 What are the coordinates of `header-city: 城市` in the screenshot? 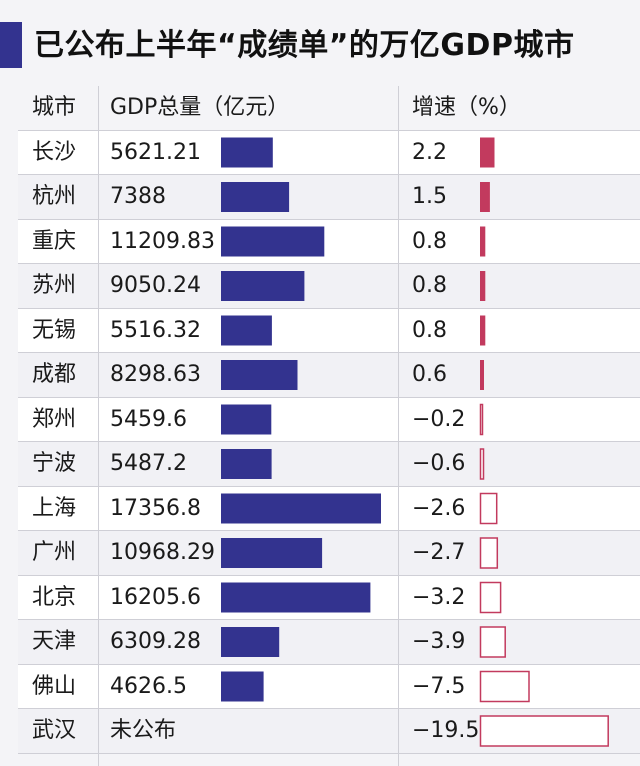 It's located at (54, 107).